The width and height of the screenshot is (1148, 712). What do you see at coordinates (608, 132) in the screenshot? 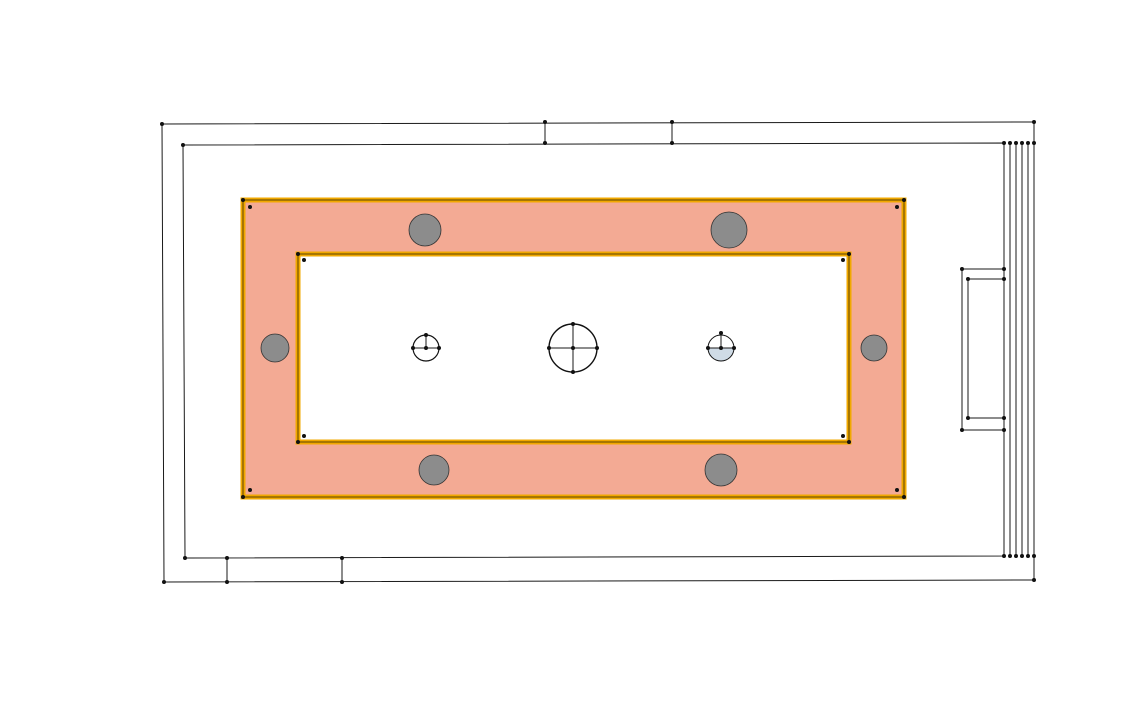
I see `top-connectors` at bounding box center [608, 132].